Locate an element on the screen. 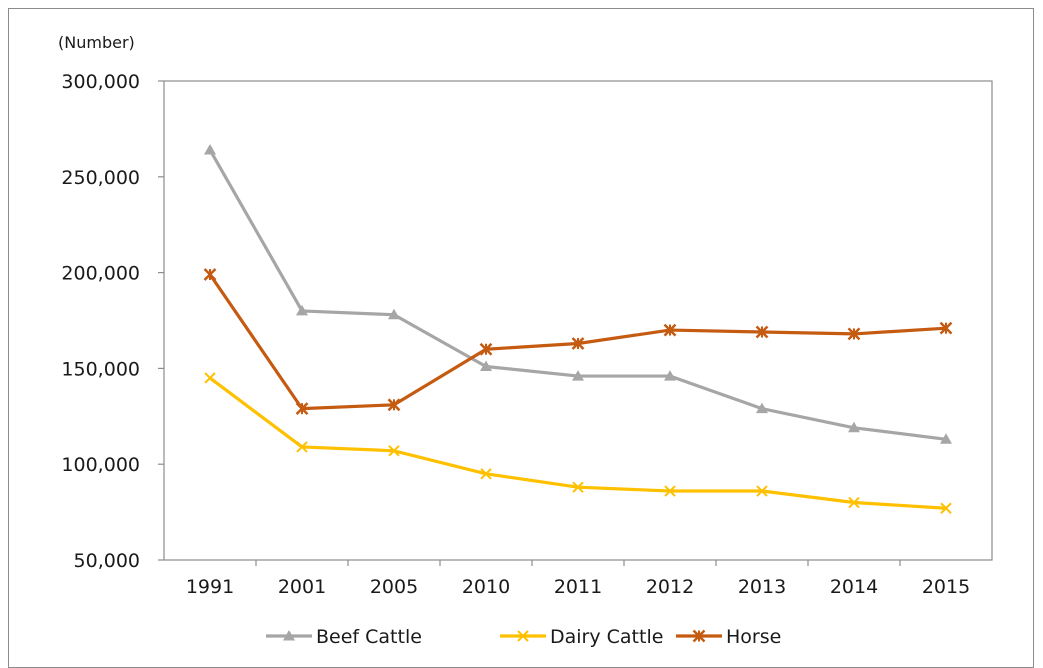  legend-item-horse: Horse is located at coordinates (728, 637).